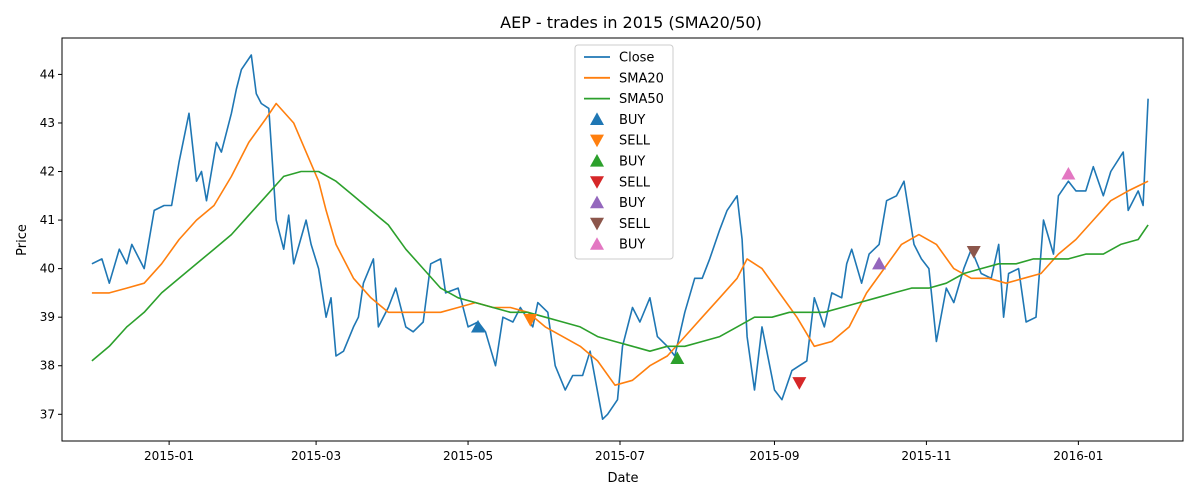 This screenshot has width=1200, height=500. I want to click on legend-label: SMA20, so click(641, 78).